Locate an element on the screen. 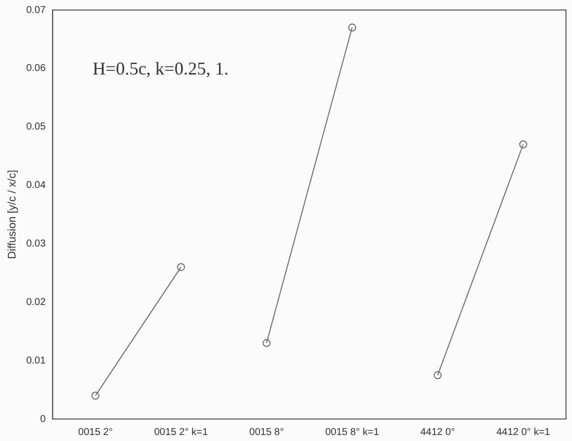 The width and height of the screenshot is (572, 441). x-tick-label: 0015 2° k=1 is located at coordinates (181, 432).